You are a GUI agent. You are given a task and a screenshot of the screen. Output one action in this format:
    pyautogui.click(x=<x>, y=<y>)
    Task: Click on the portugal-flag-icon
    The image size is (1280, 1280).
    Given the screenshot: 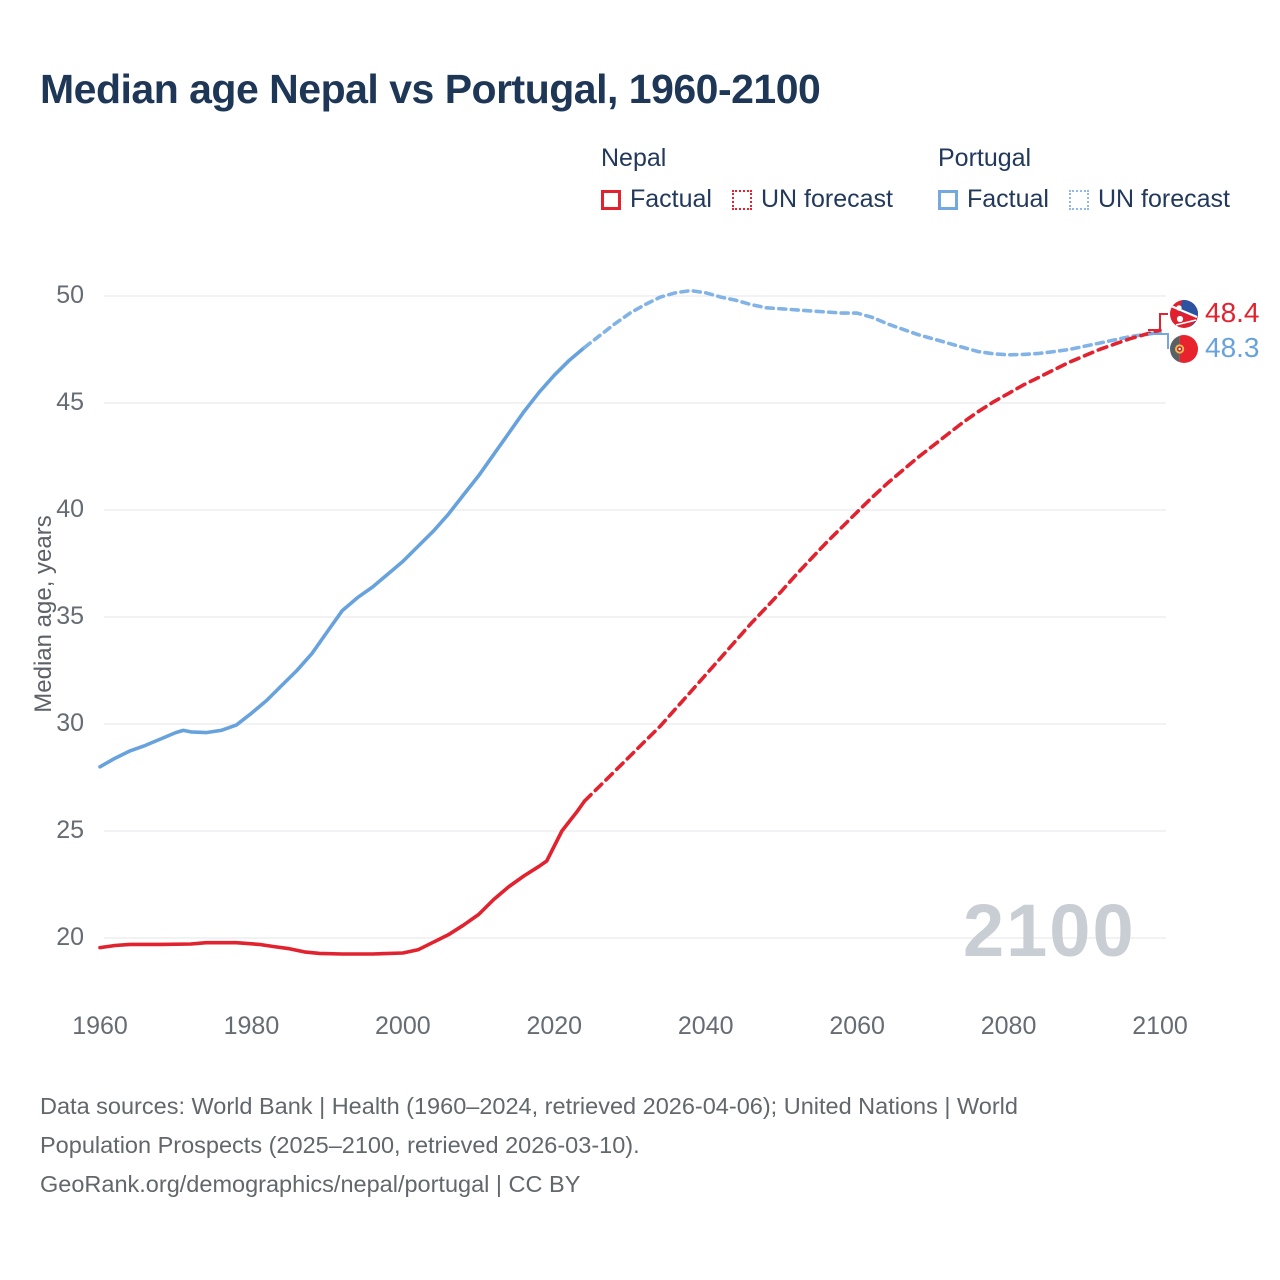 What is the action you would take?
    pyautogui.click(x=1184, y=349)
    